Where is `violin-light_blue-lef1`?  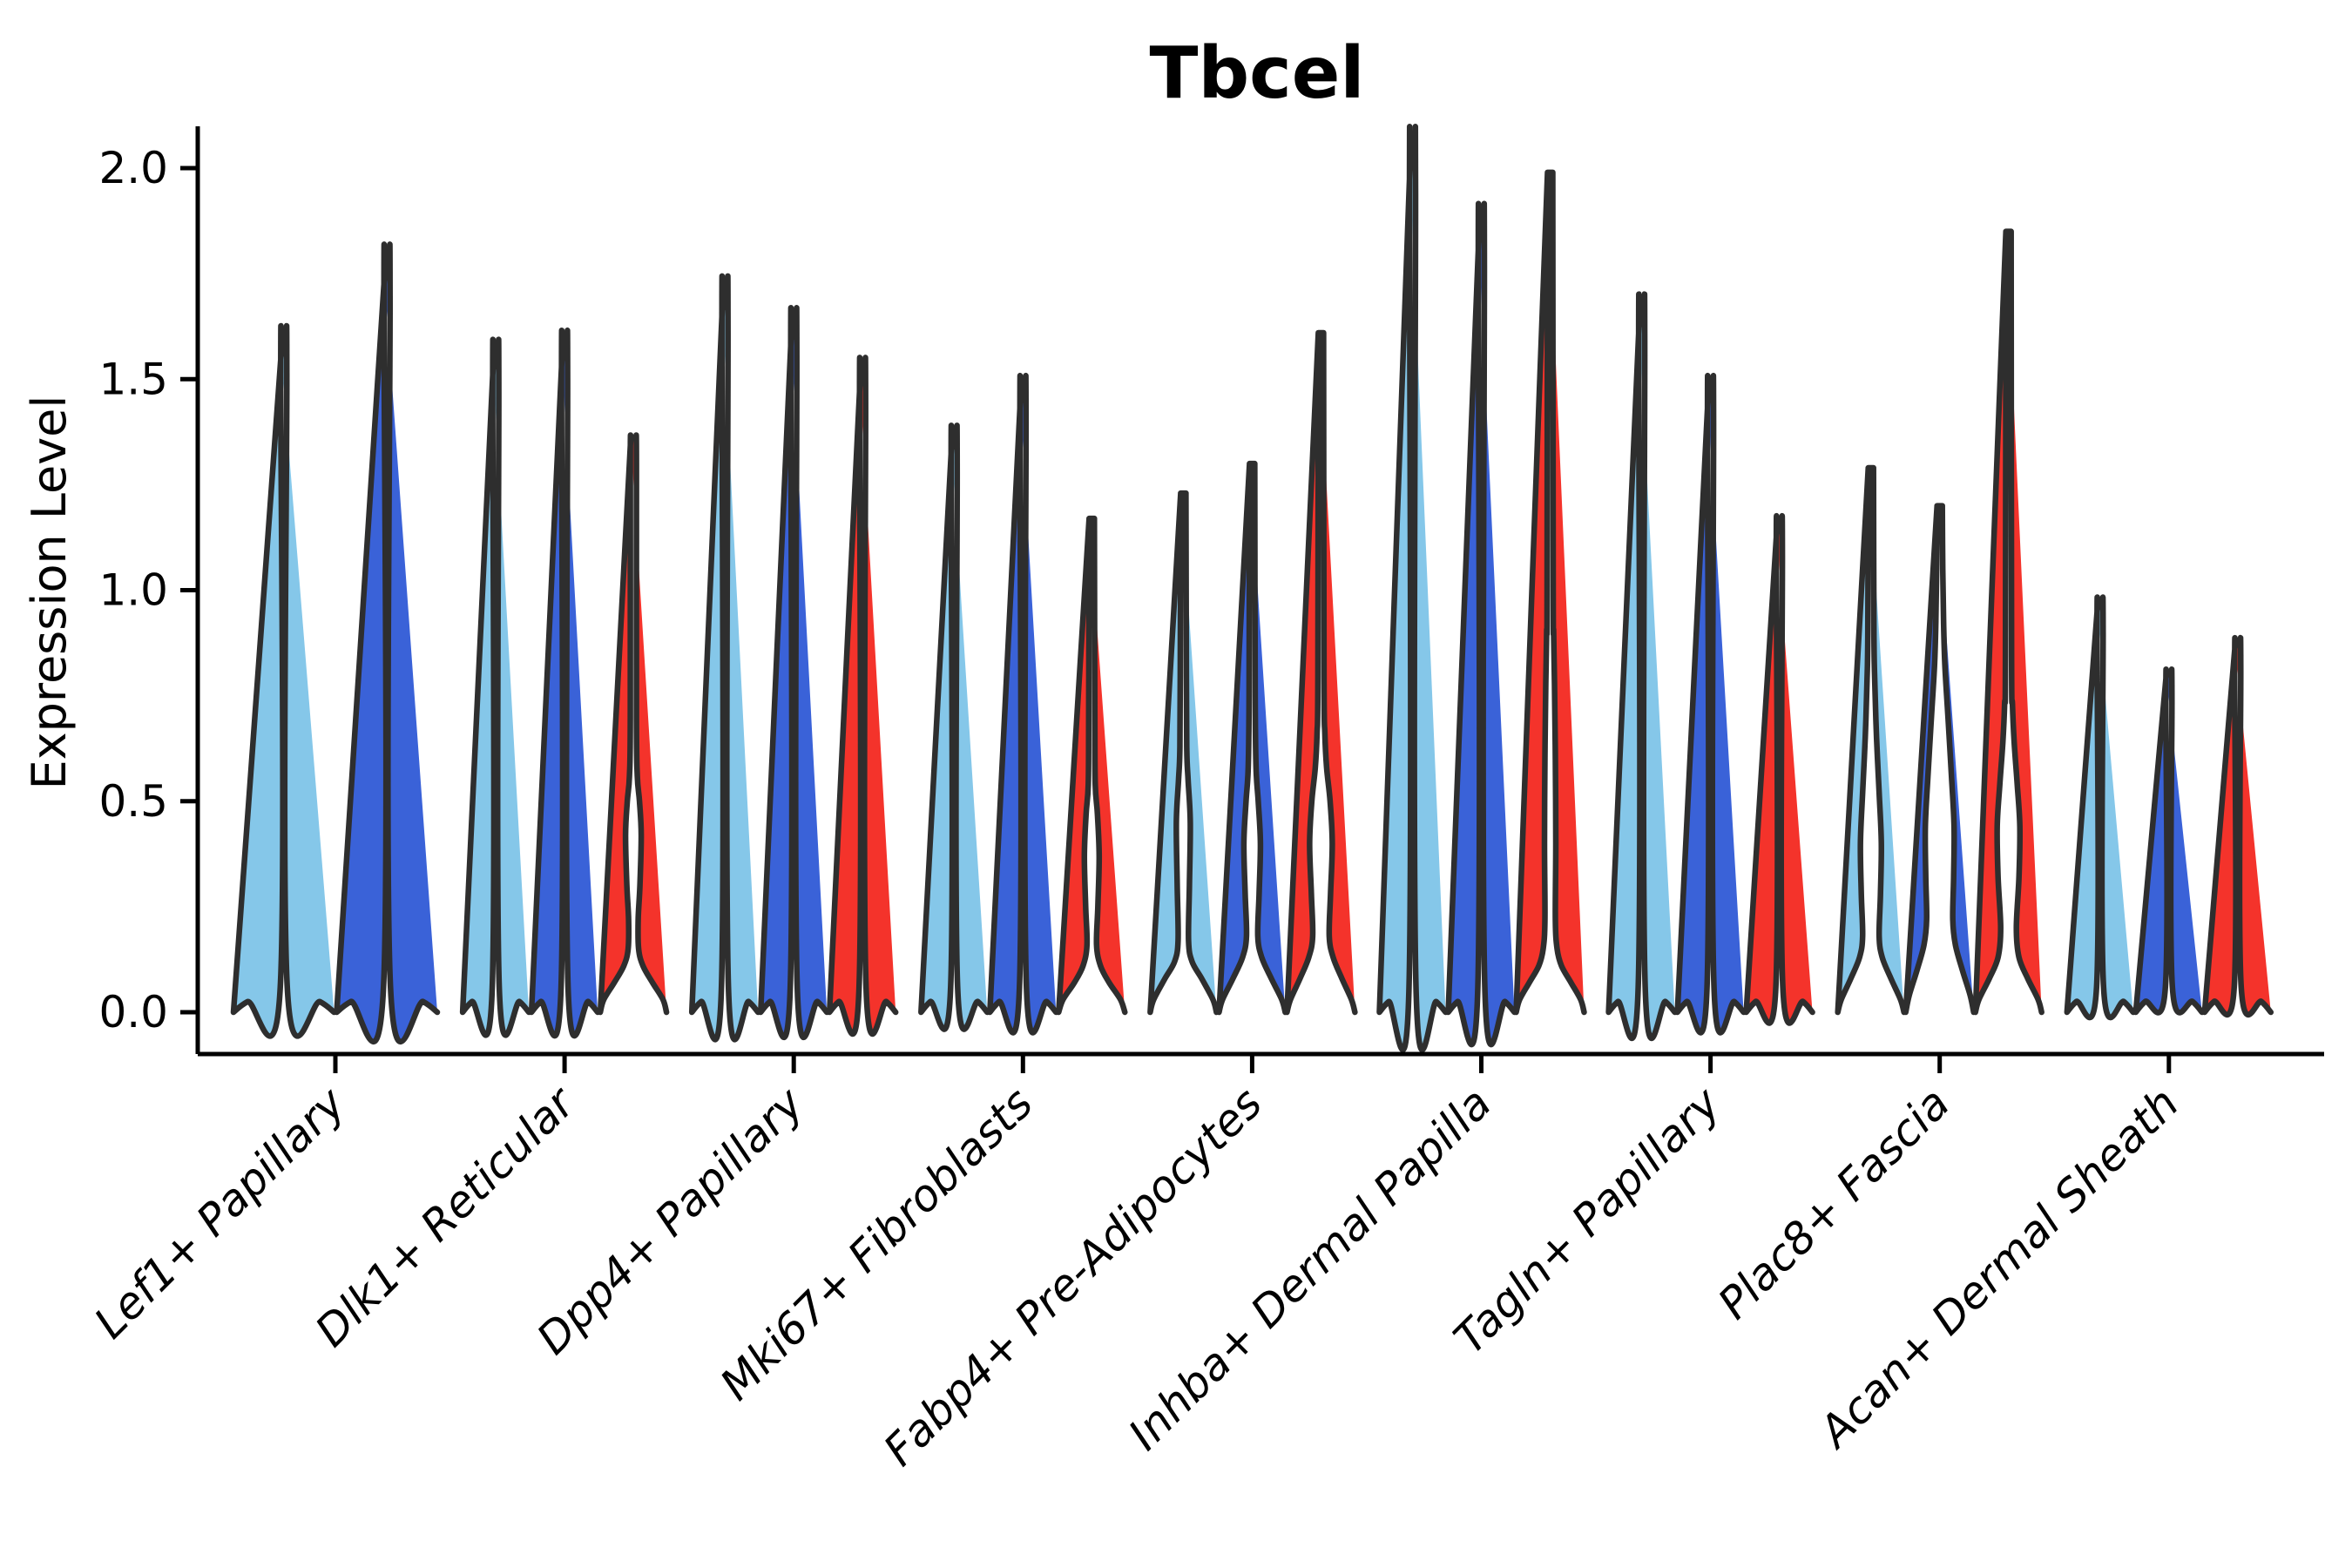 violin-light_blue-lef1 is located at coordinates (283, 680).